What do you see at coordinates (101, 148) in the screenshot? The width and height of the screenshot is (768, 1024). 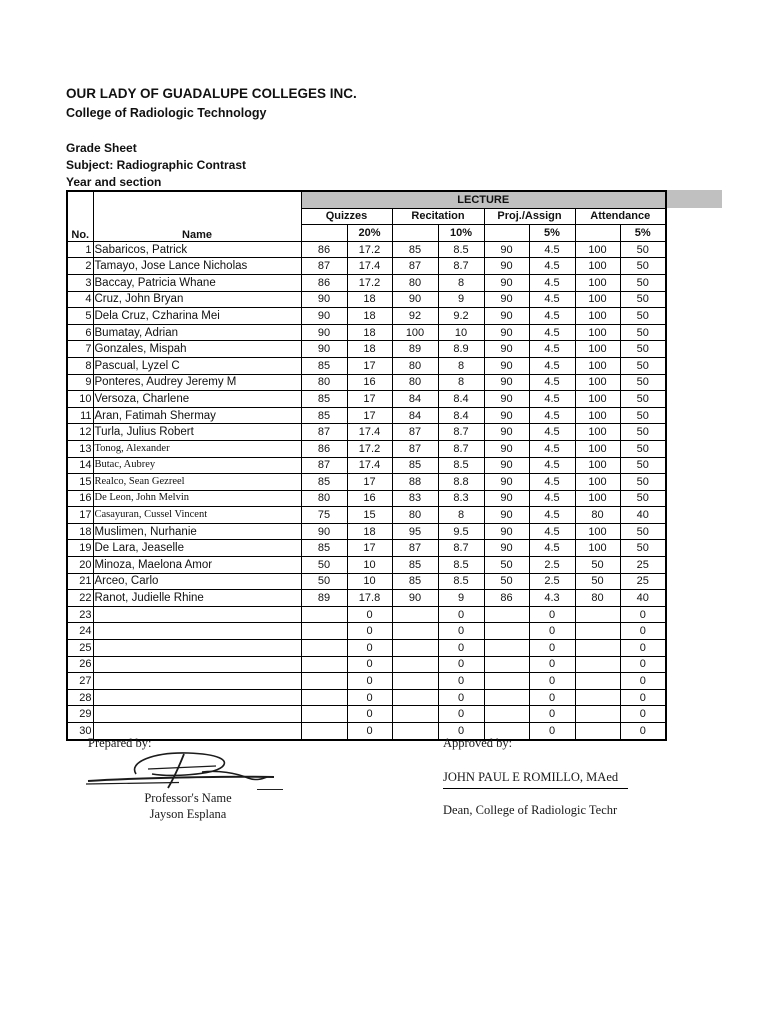 I see `doc-title: Grade Sheet` at bounding box center [101, 148].